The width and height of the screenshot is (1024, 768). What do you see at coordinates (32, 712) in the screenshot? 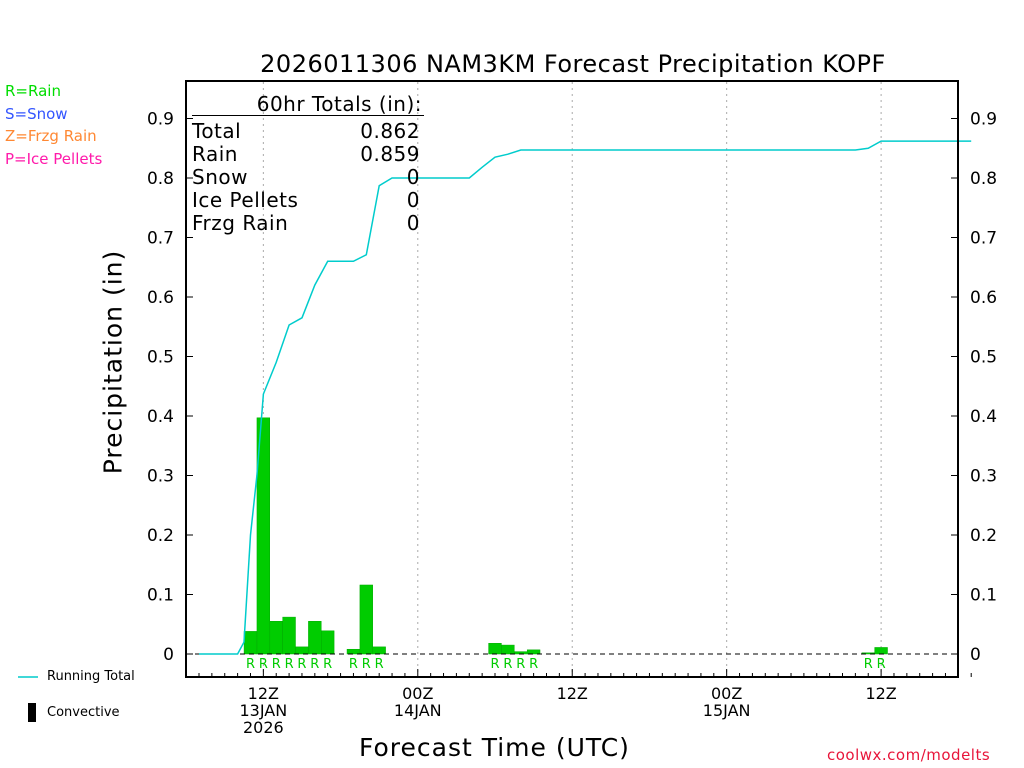
I see `convective-legend-marker` at bounding box center [32, 712].